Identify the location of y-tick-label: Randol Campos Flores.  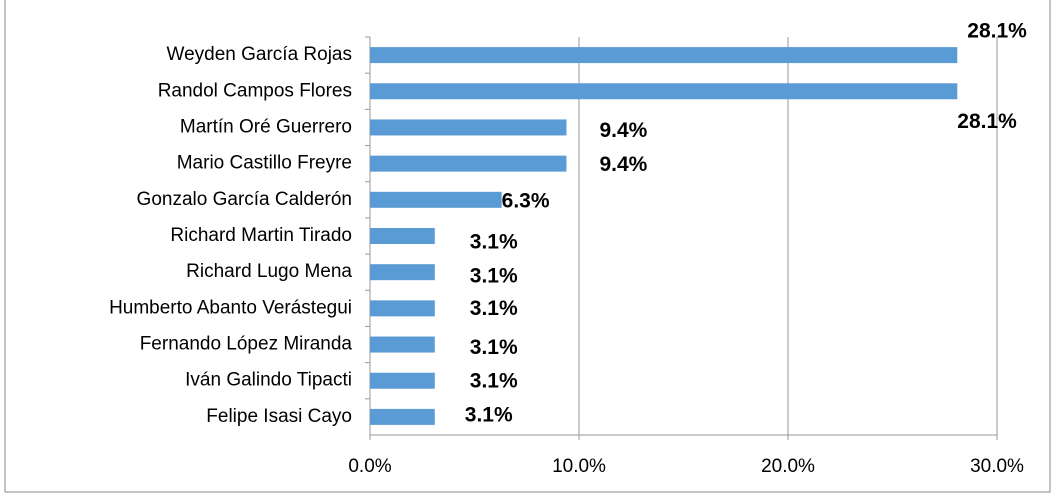
(255, 90).